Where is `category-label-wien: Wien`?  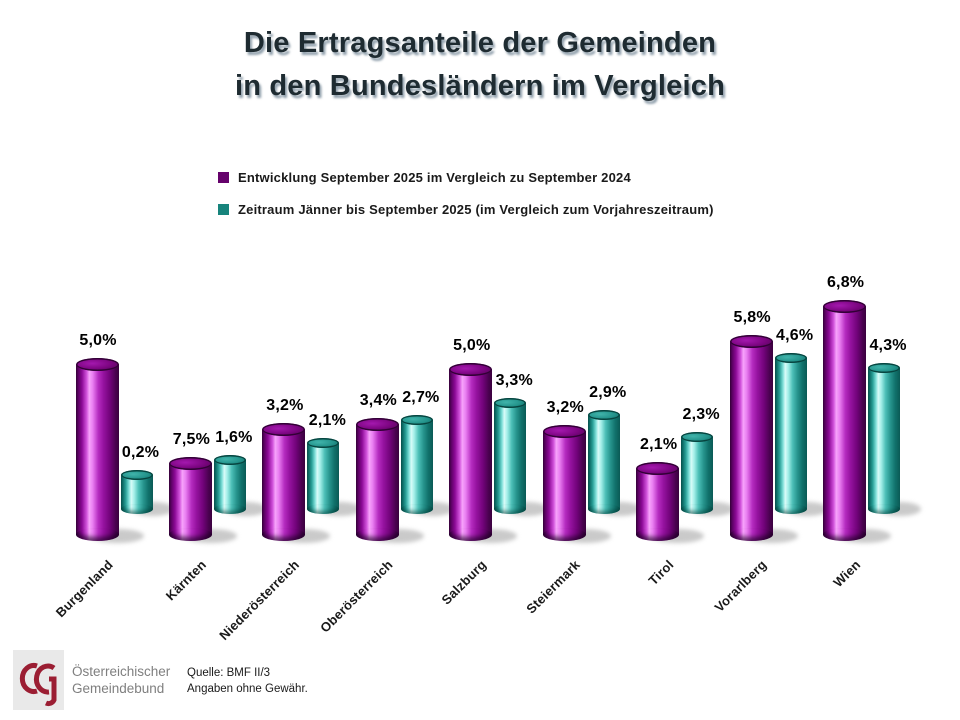 category-label-wien: Wien is located at coordinates (847, 574).